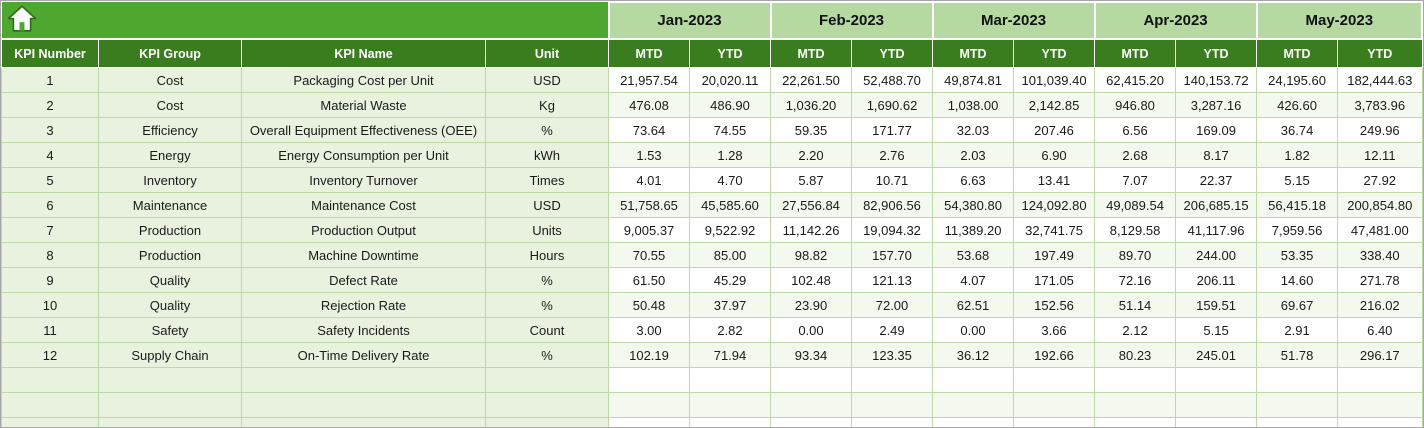  Describe the element at coordinates (973, 155) in the screenshot. I see `value-cell: 2.03` at that location.